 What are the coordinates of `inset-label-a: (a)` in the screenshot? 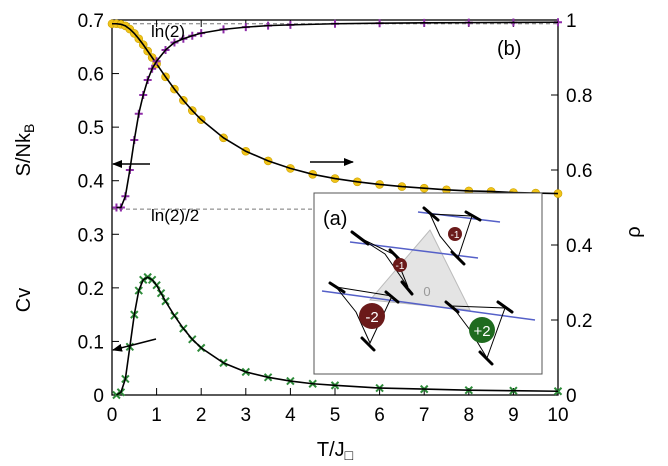 It's located at (335, 219).